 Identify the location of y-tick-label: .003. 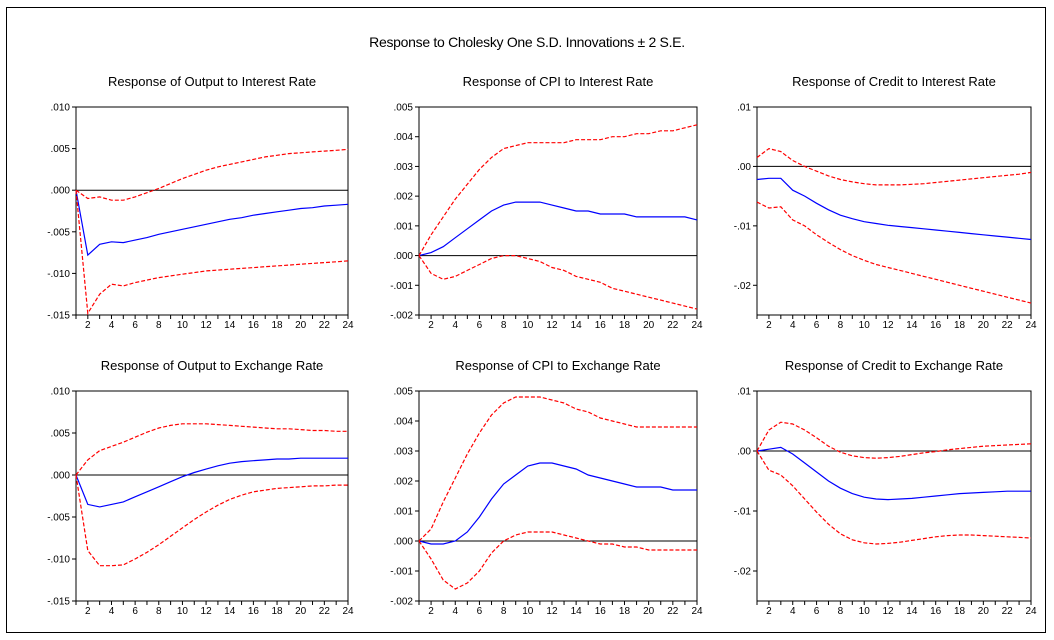
(404, 452).